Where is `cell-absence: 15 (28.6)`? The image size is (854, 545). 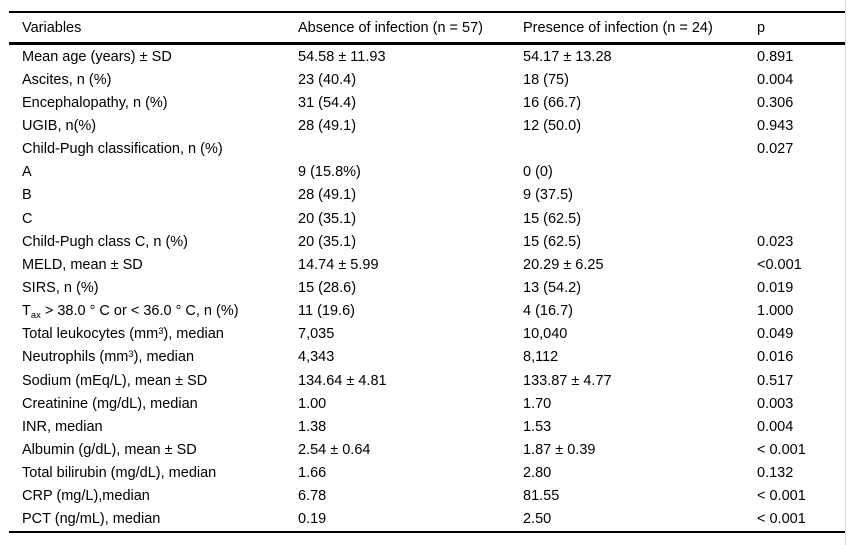
cell-absence: 15 (28.6) is located at coordinates (327, 287).